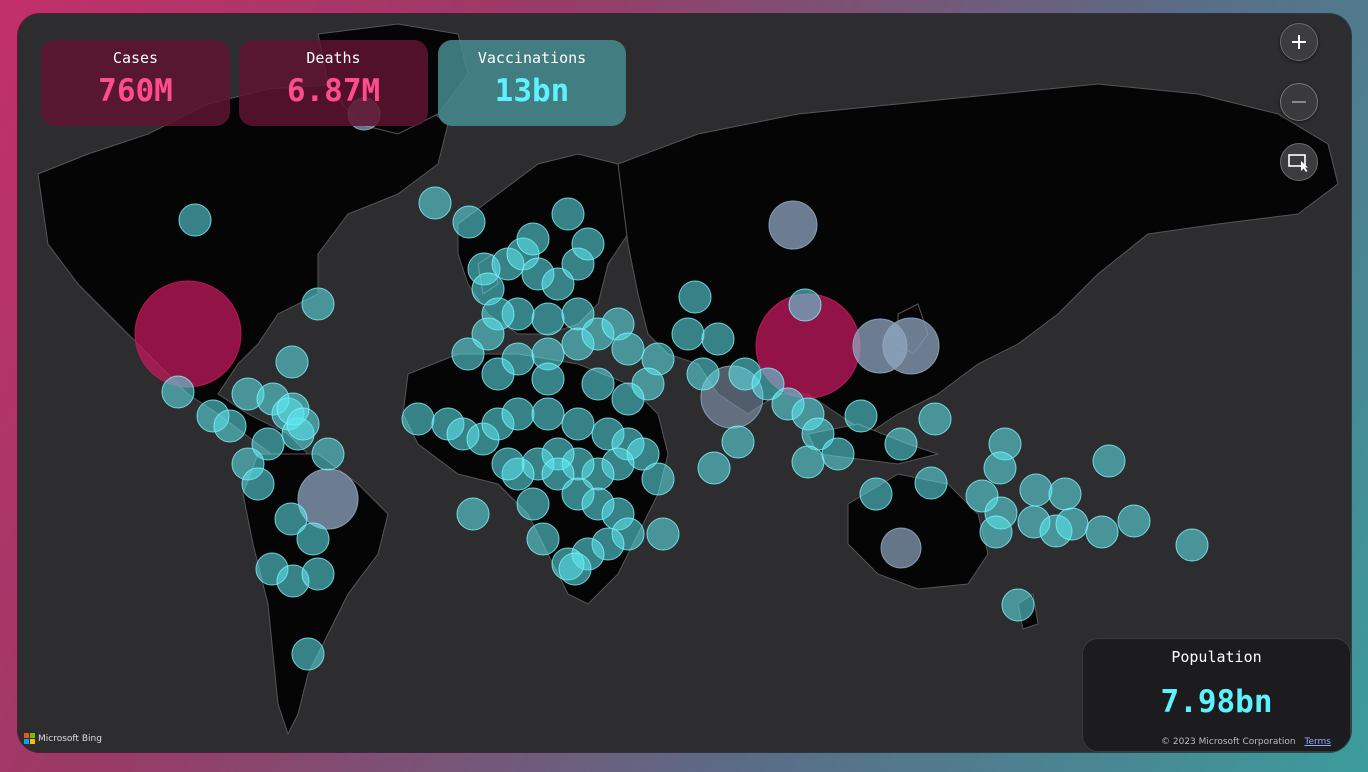 The height and width of the screenshot is (772, 1368). I want to click on plus-icon, so click(1299, 42).